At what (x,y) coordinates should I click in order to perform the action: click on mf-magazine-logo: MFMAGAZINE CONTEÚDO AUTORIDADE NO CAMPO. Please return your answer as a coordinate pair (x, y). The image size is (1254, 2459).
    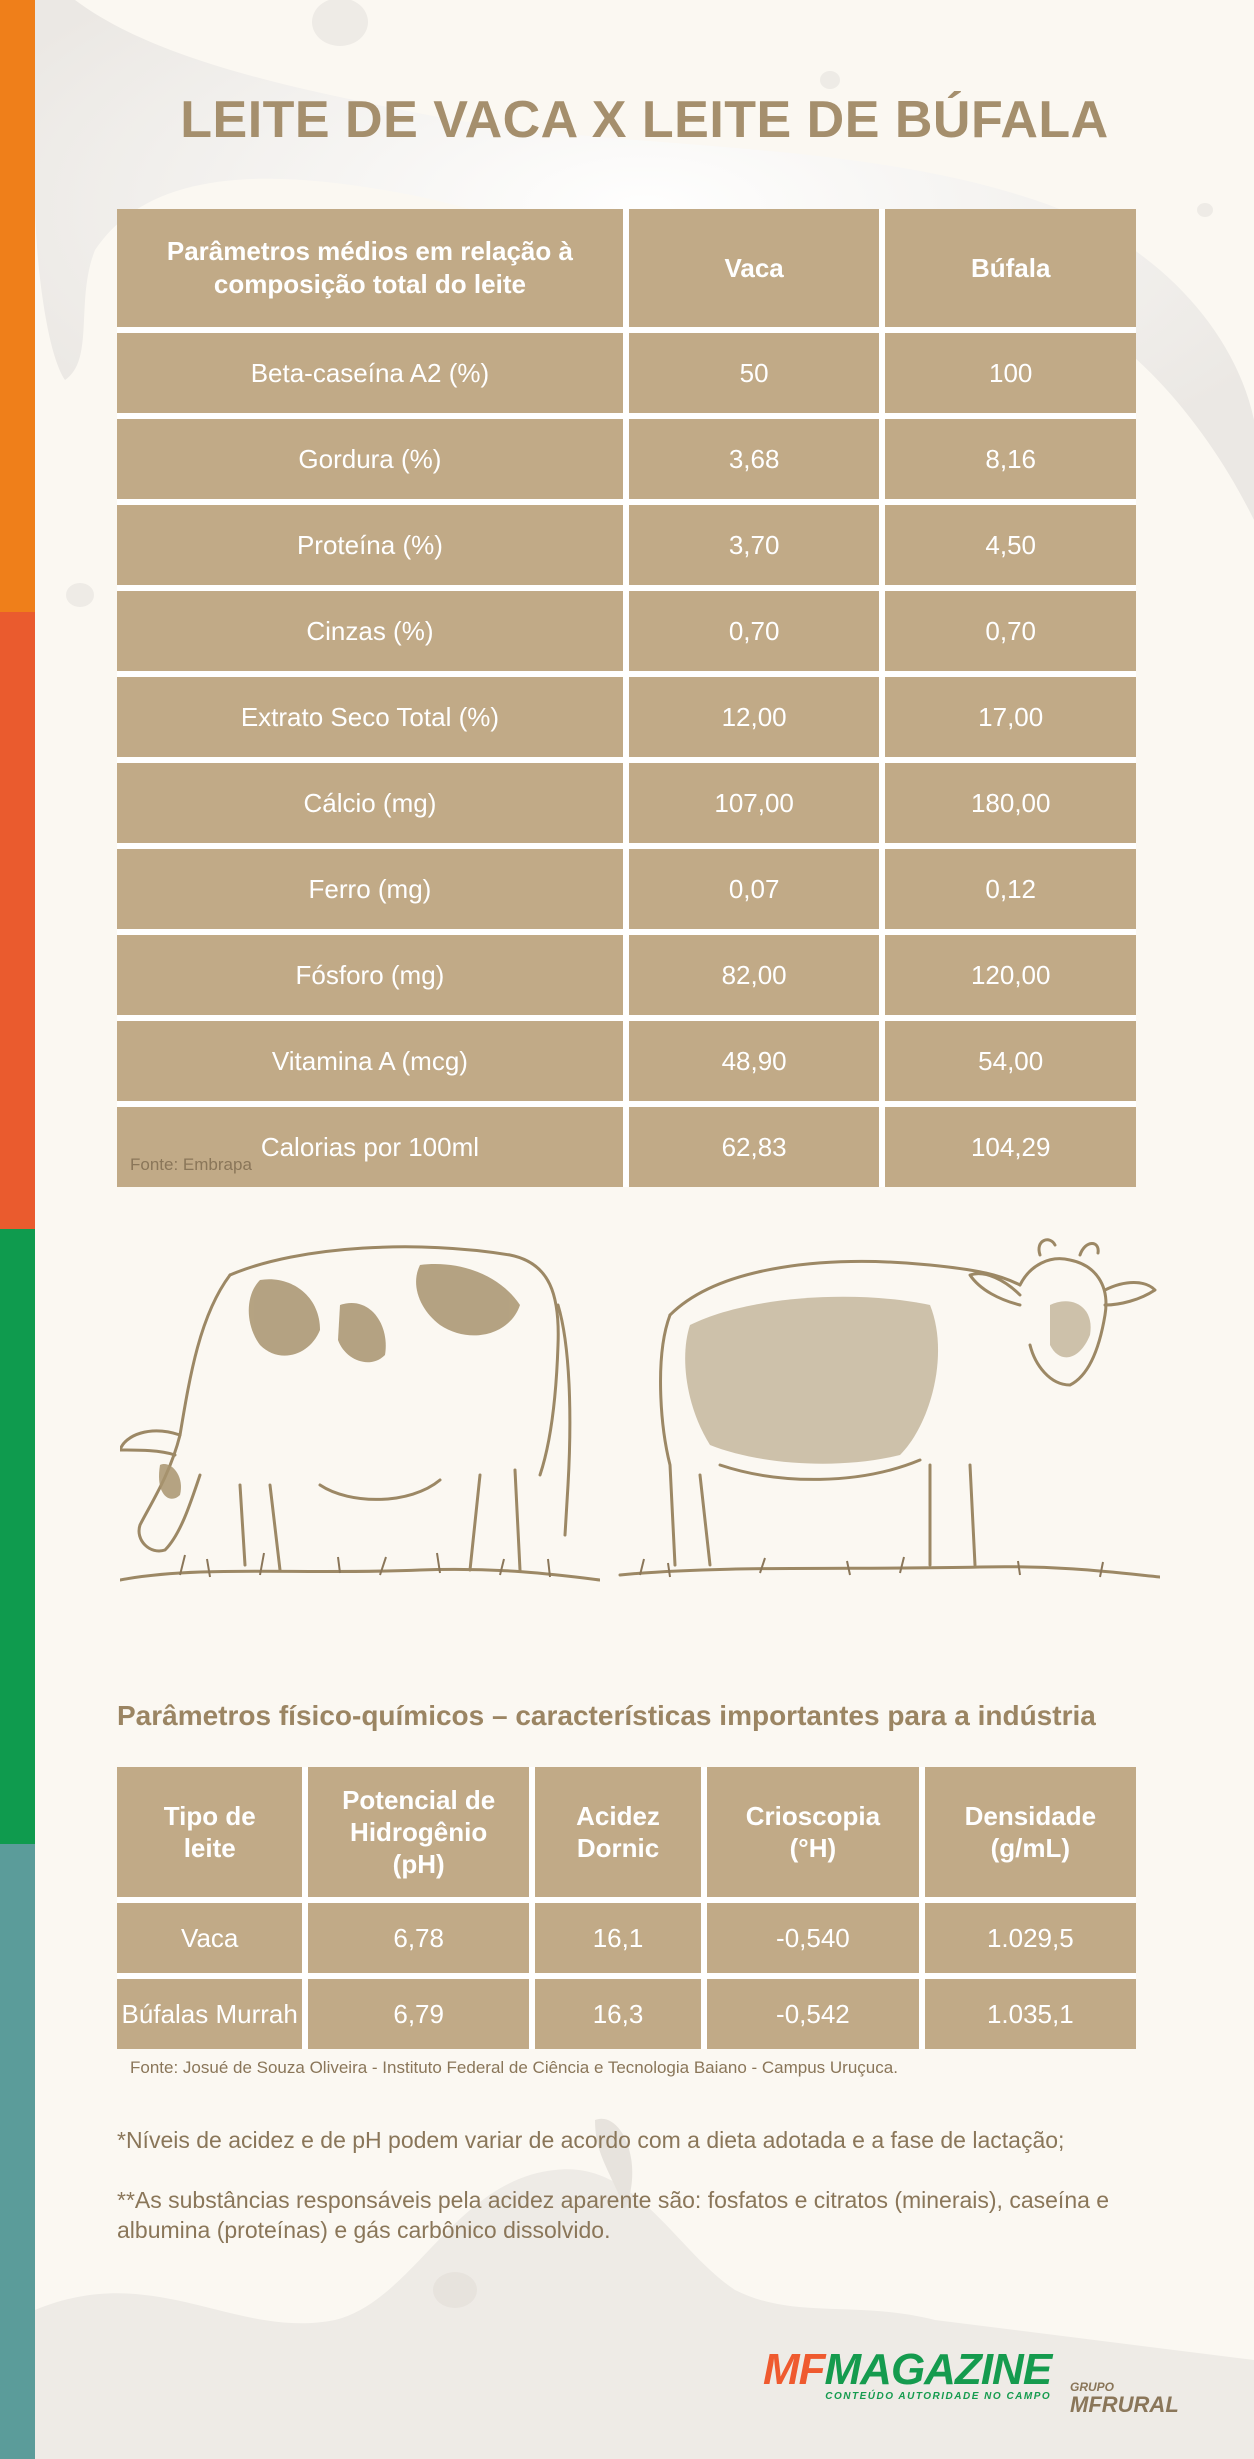
    Looking at the image, I should click on (908, 2373).